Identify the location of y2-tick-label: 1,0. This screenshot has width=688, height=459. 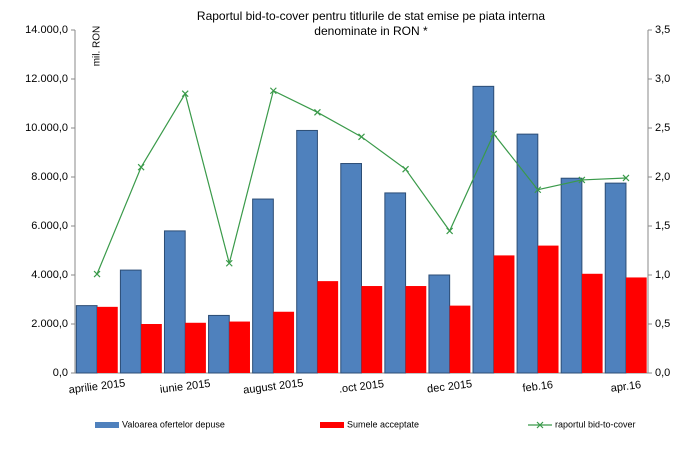
(662, 275).